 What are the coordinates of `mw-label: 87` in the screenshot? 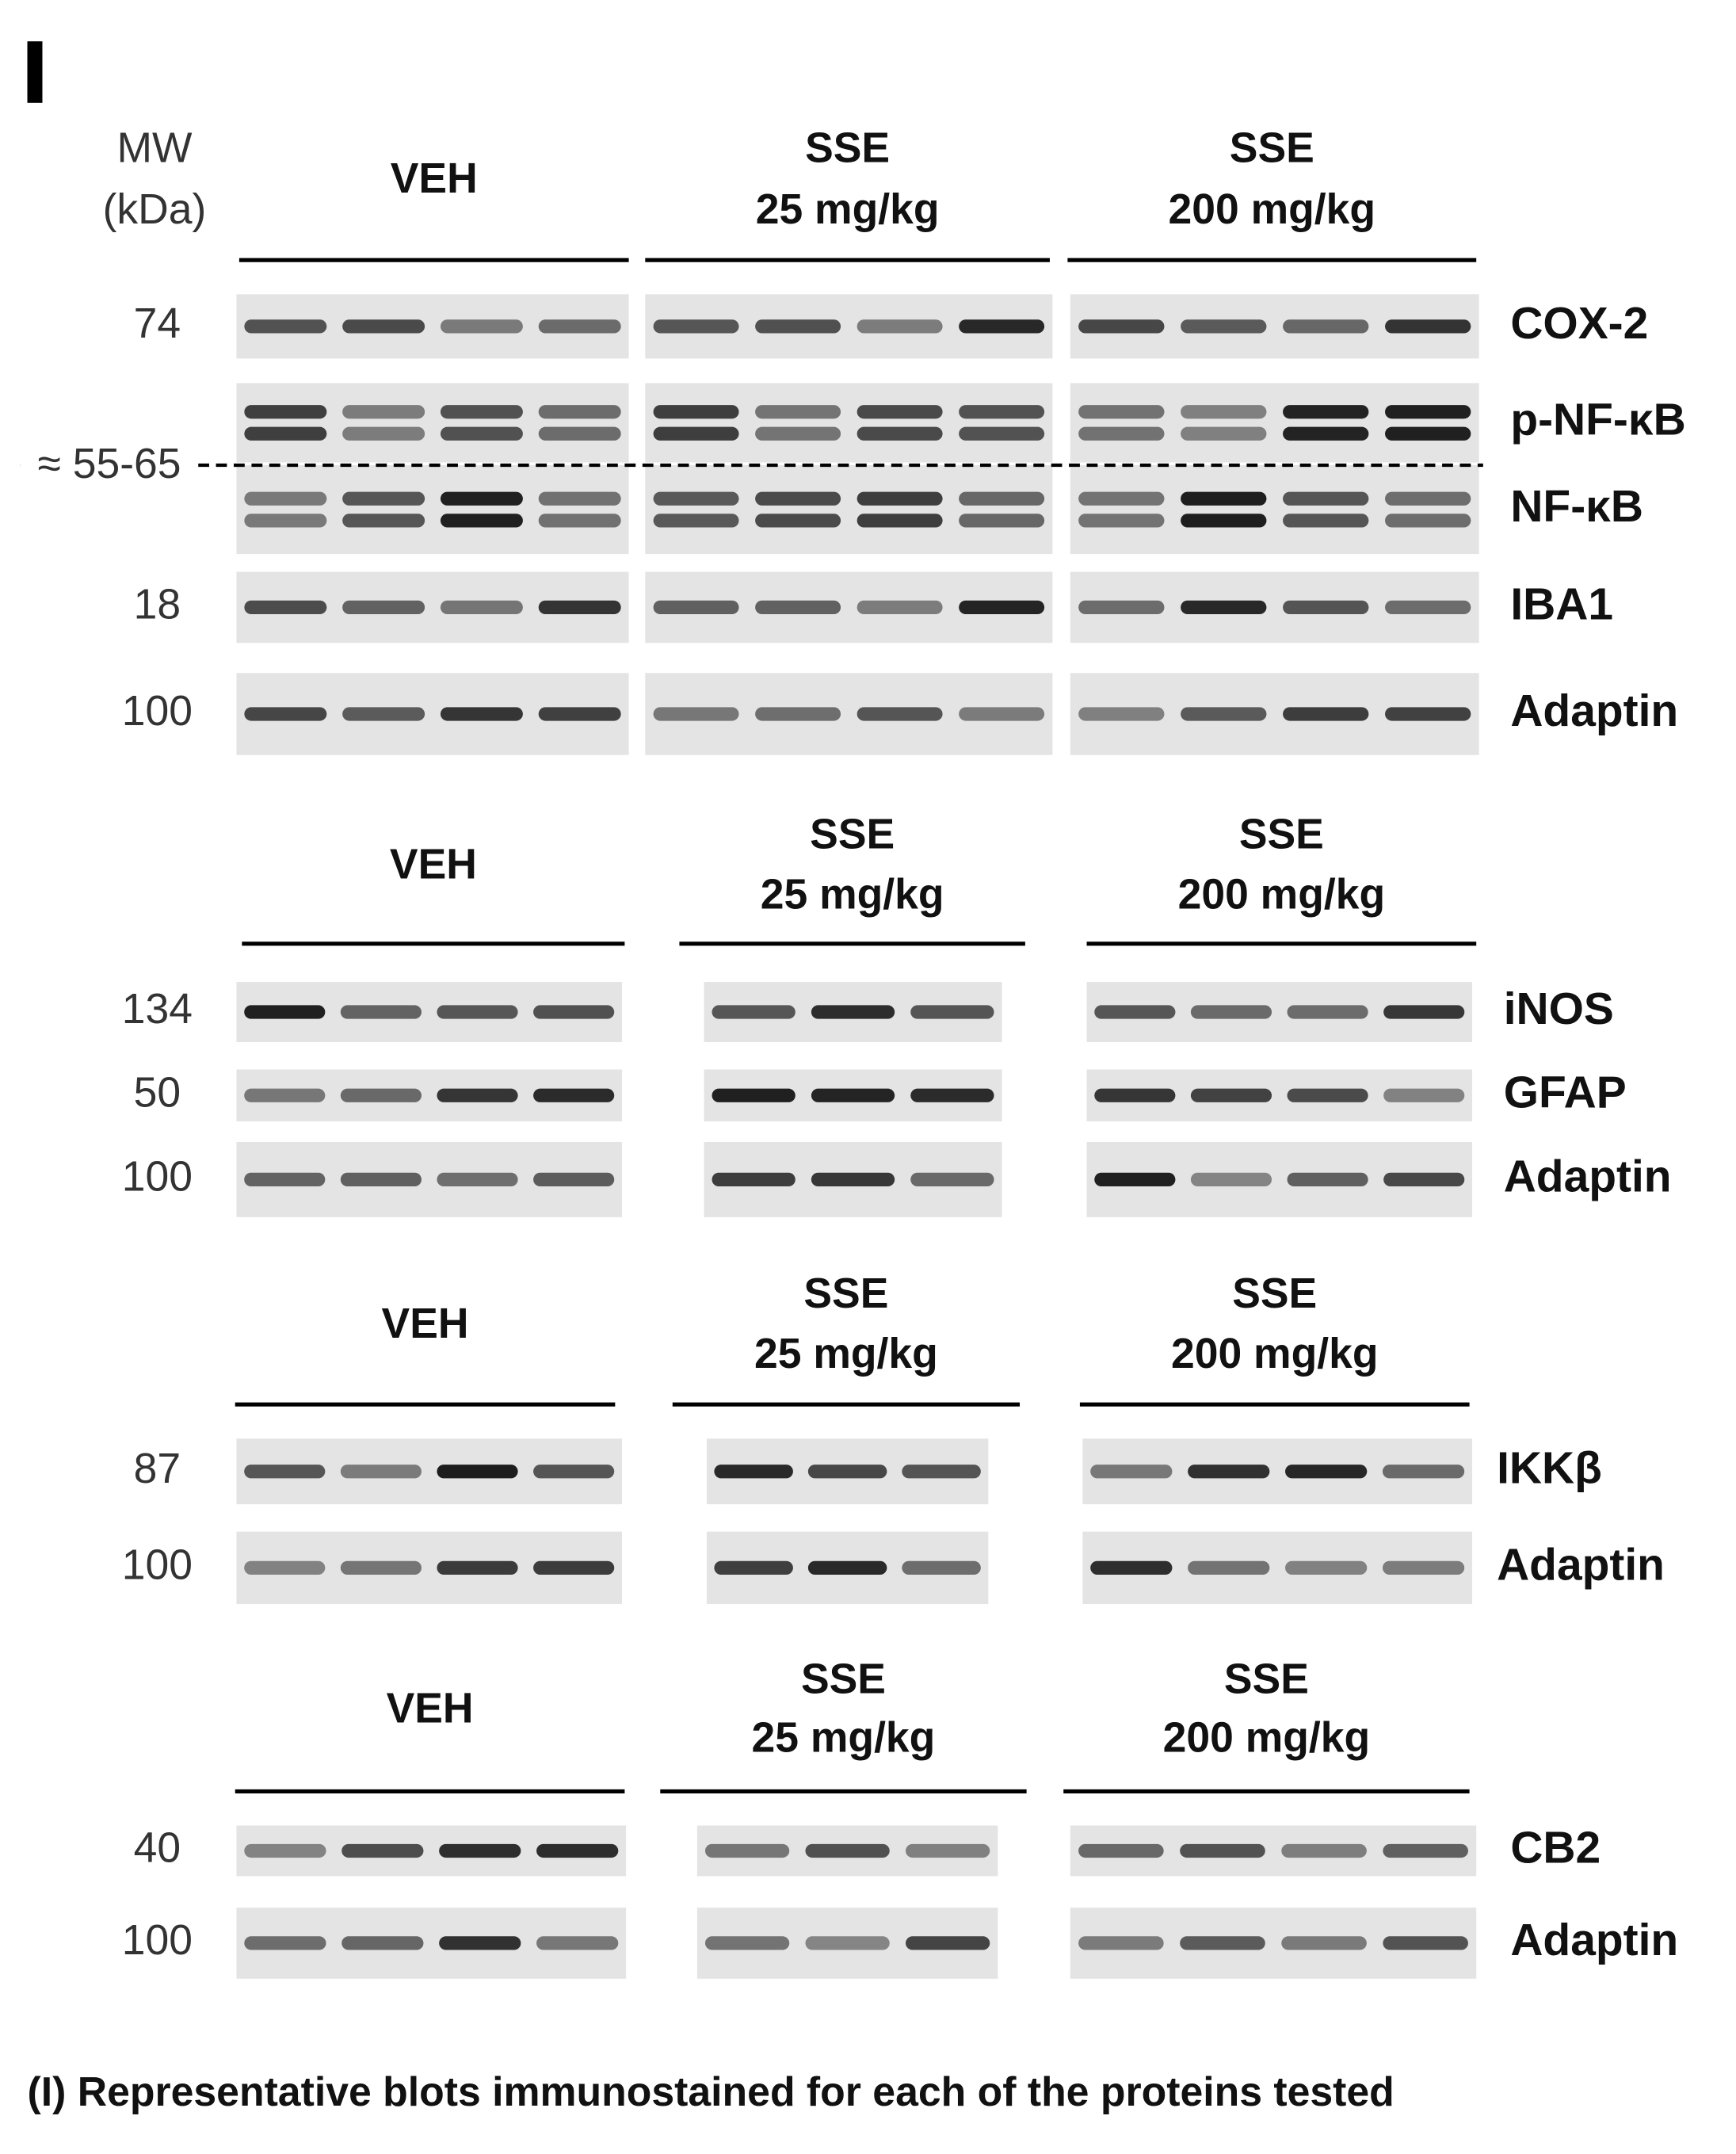 It's located at (158, 1469).